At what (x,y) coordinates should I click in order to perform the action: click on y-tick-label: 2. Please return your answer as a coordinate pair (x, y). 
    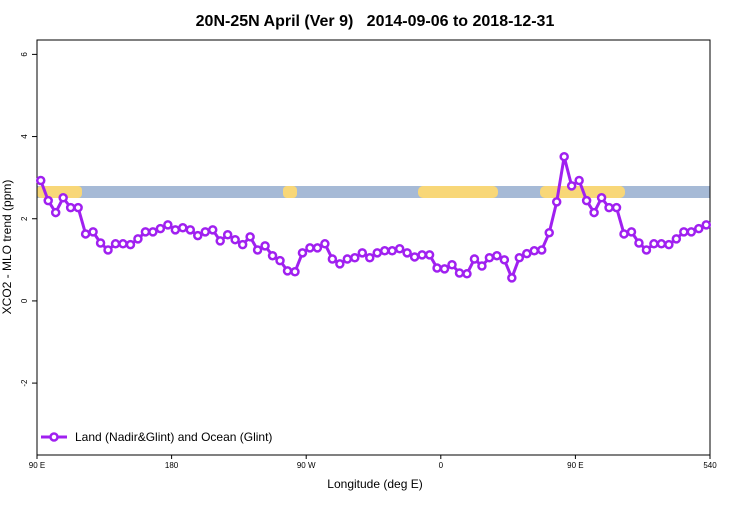
    Looking at the image, I should click on (24, 218).